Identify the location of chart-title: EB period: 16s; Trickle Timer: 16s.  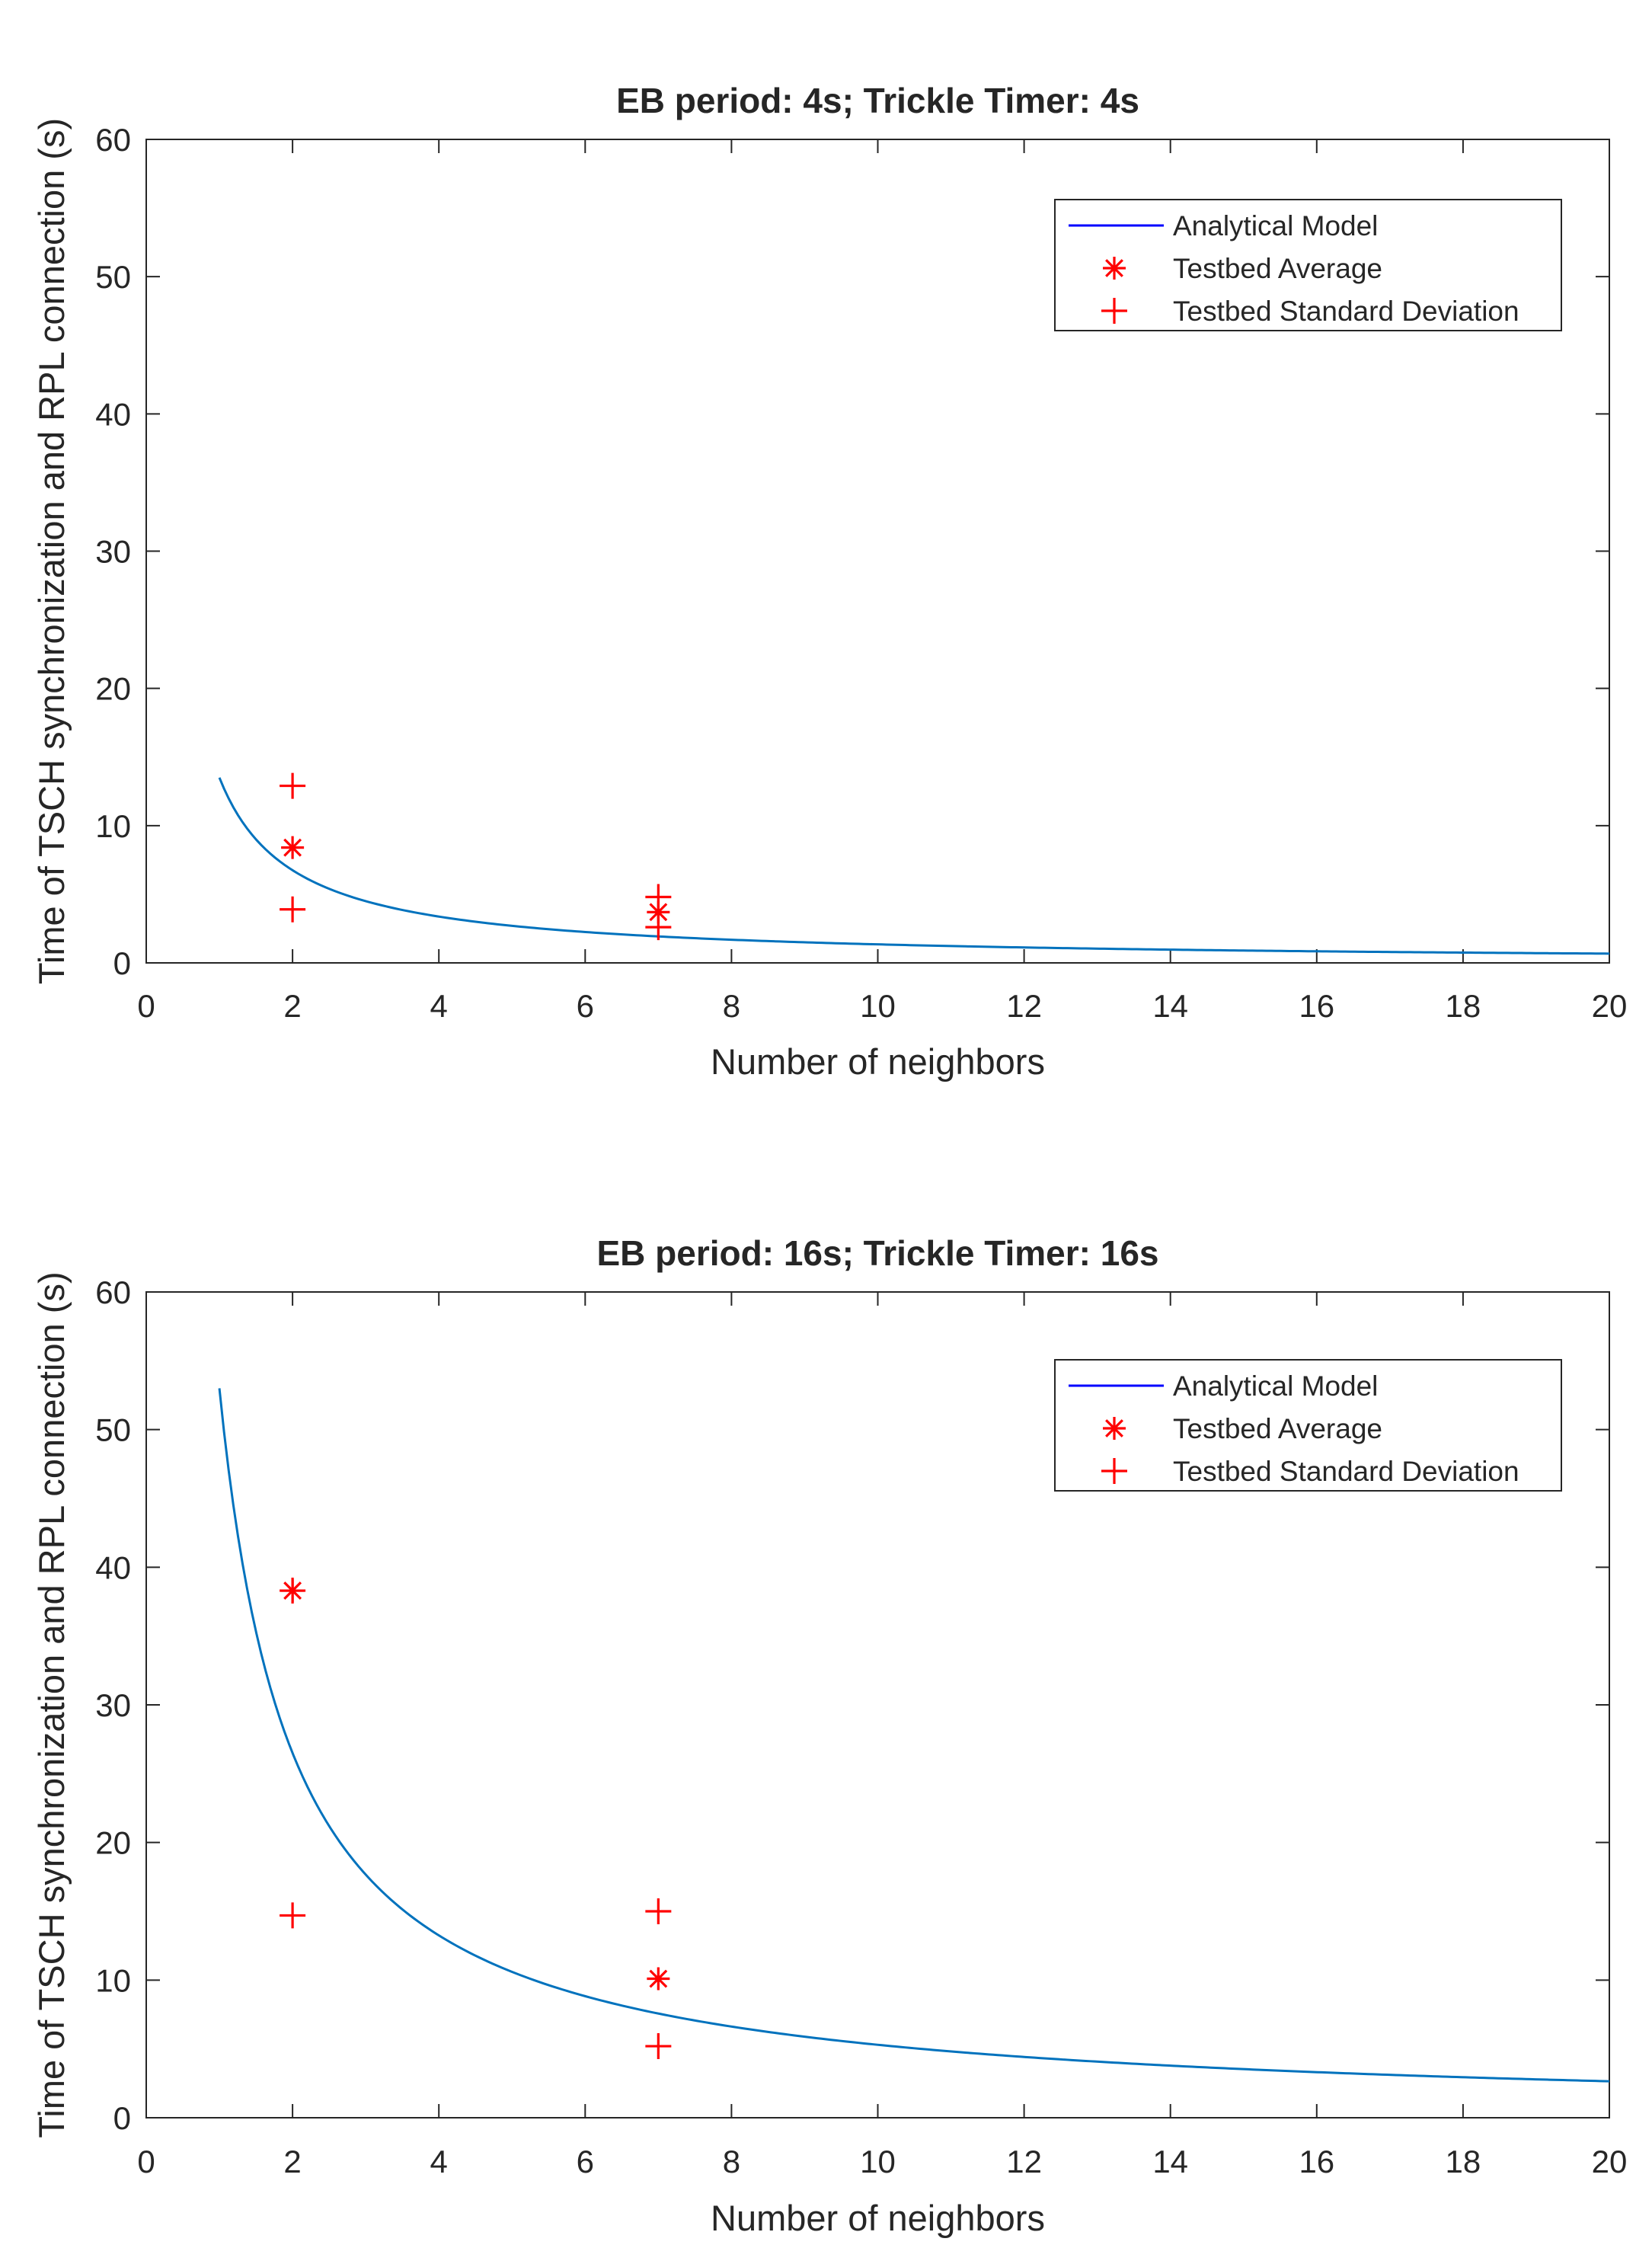
(877, 1253).